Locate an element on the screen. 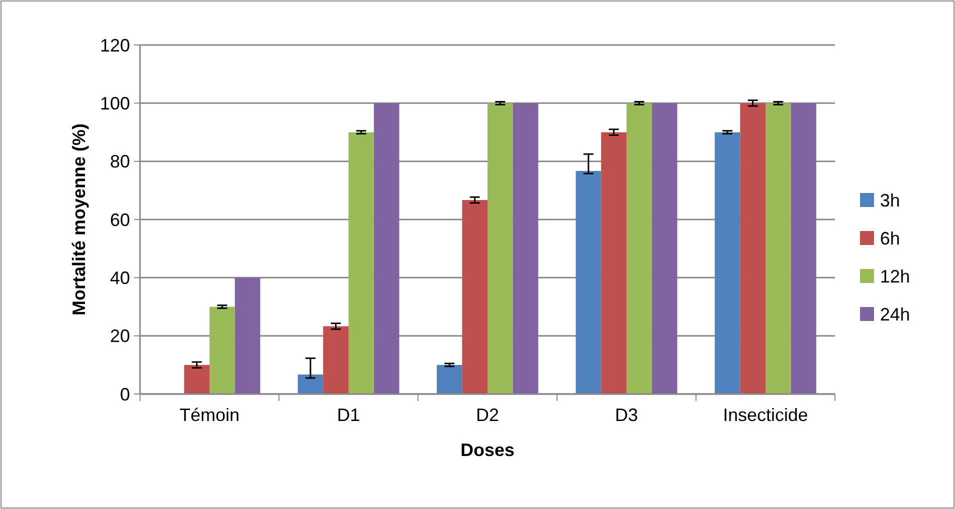 This screenshot has height=509, width=955. y-tick-label: 100 is located at coordinates (115, 103).